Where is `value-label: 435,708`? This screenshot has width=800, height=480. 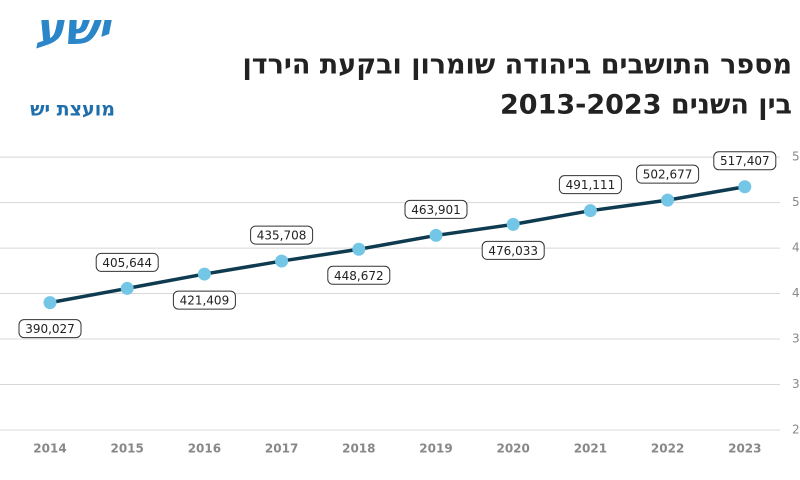 value-label: 435,708 is located at coordinates (282, 236).